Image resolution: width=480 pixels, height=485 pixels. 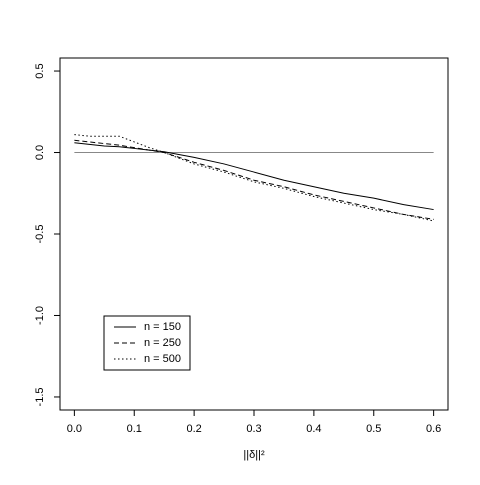 I want to click on x-tick-label: 0.2, so click(x=193, y=429).